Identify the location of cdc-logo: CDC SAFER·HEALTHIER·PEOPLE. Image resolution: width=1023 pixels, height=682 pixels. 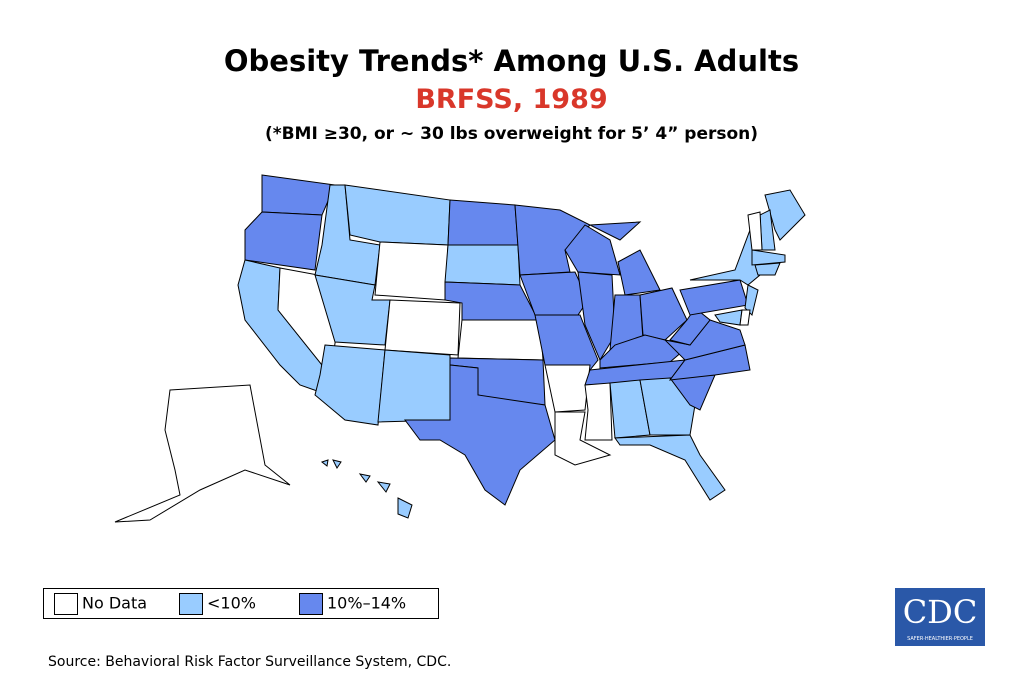
(940, 617).